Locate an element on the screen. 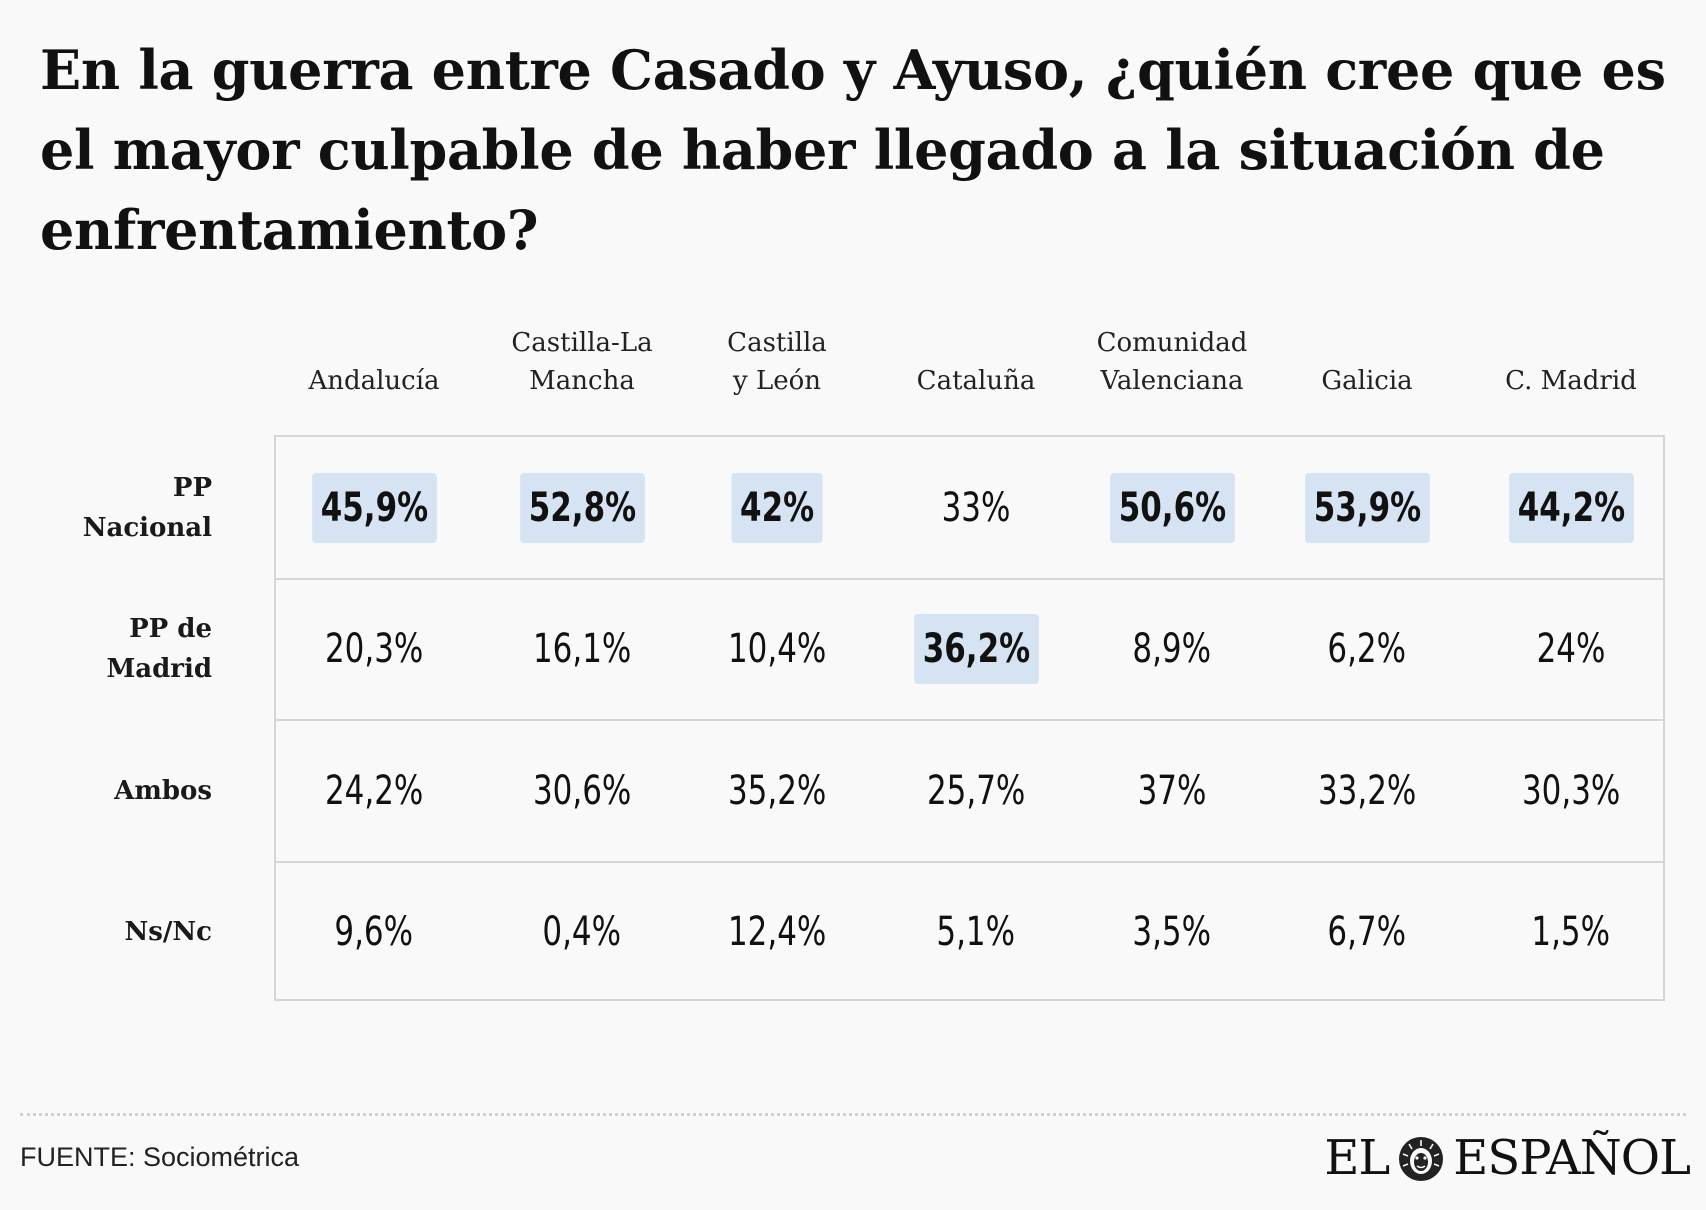 Image resolution: width=1706 pixels, height=1210 pixels. cell-value: 1,5% is located at coordinates (1571, 932).